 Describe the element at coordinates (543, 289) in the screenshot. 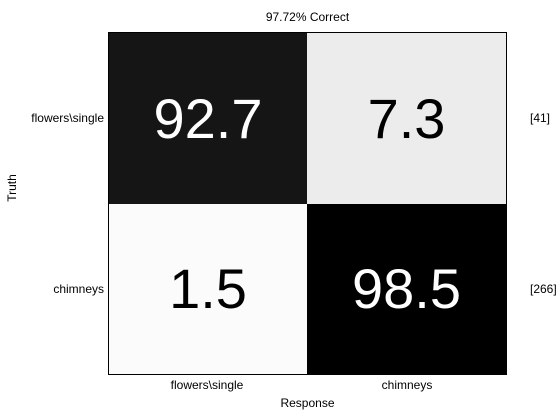

I see `row-count-chimneys: [266]` at that location.